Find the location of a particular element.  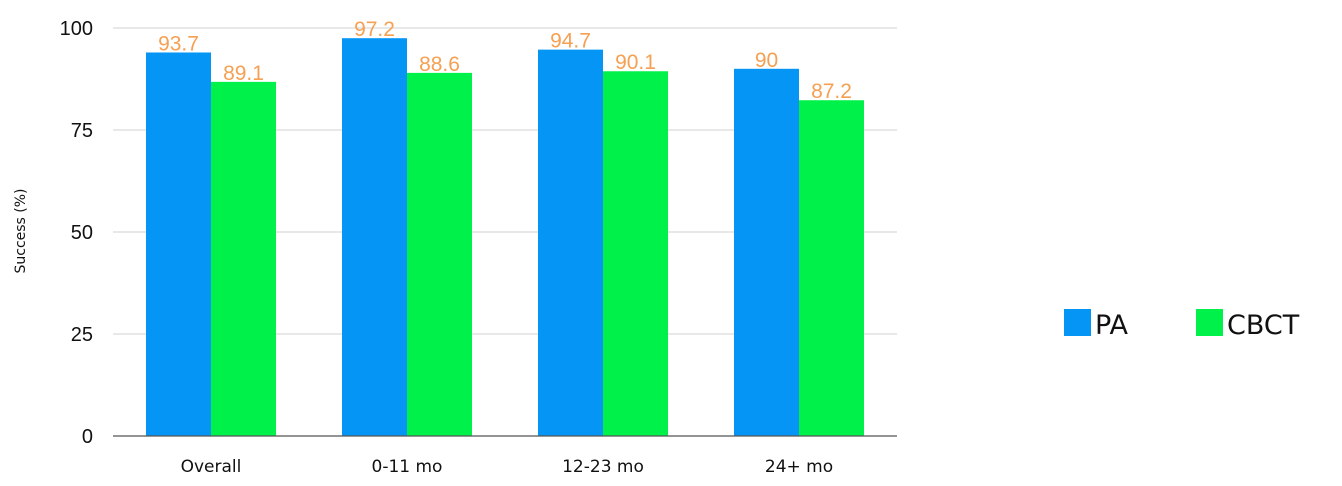

data-label: 97.2 is located at coordinates (374, 29).